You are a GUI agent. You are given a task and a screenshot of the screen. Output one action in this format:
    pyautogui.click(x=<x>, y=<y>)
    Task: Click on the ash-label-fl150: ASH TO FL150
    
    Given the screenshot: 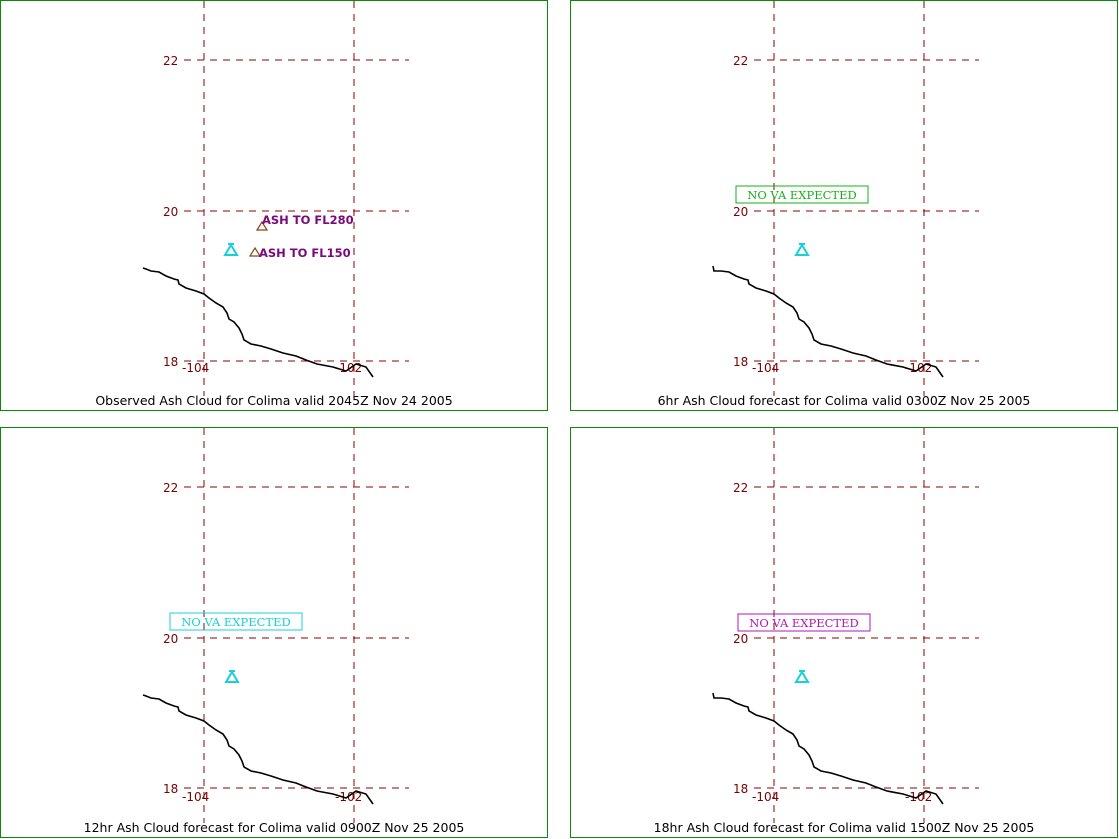 What is the action you would take?
    pyautogui.click(x=305, y=253)
    